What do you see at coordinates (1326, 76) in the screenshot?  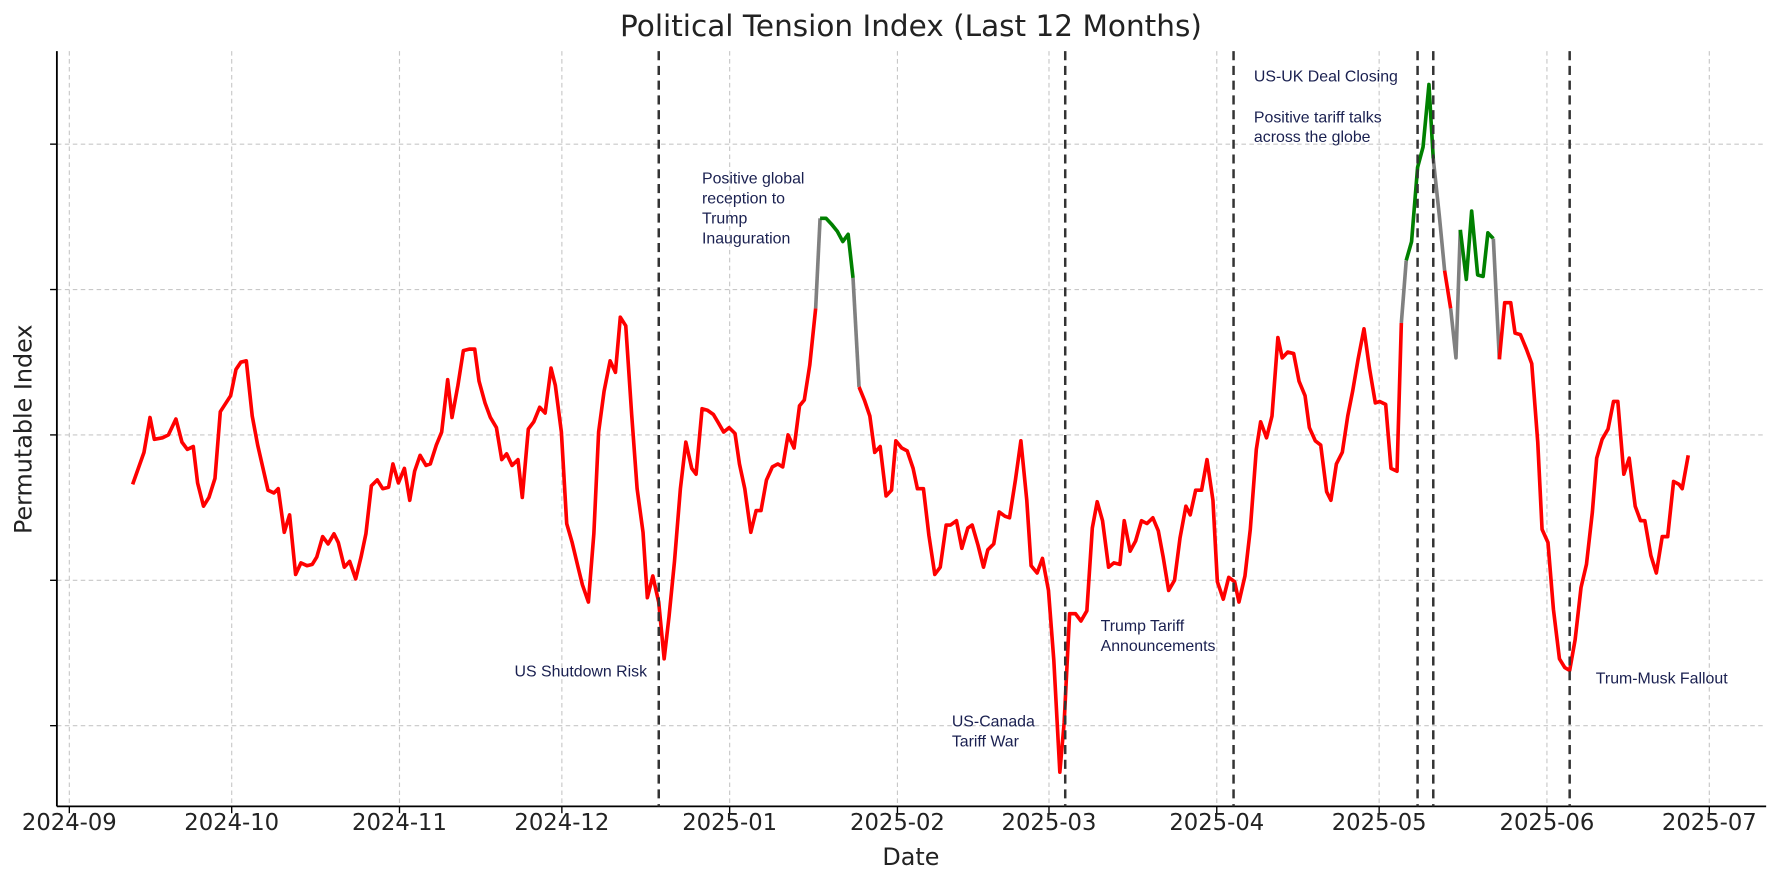 I see `annotation: US-UK Deal Closing` at bounding box center [1326, 76].